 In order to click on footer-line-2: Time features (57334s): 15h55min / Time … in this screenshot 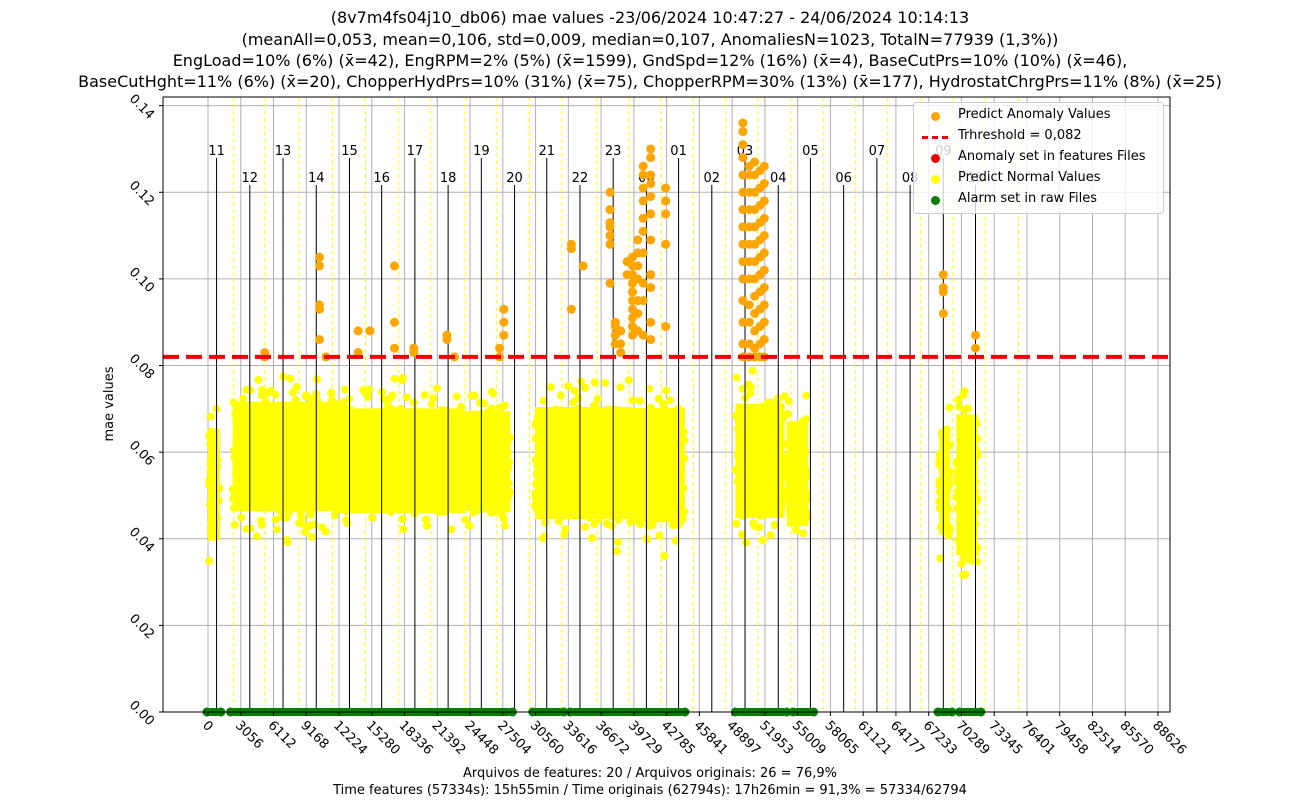, I will do `click(650, 790)`.